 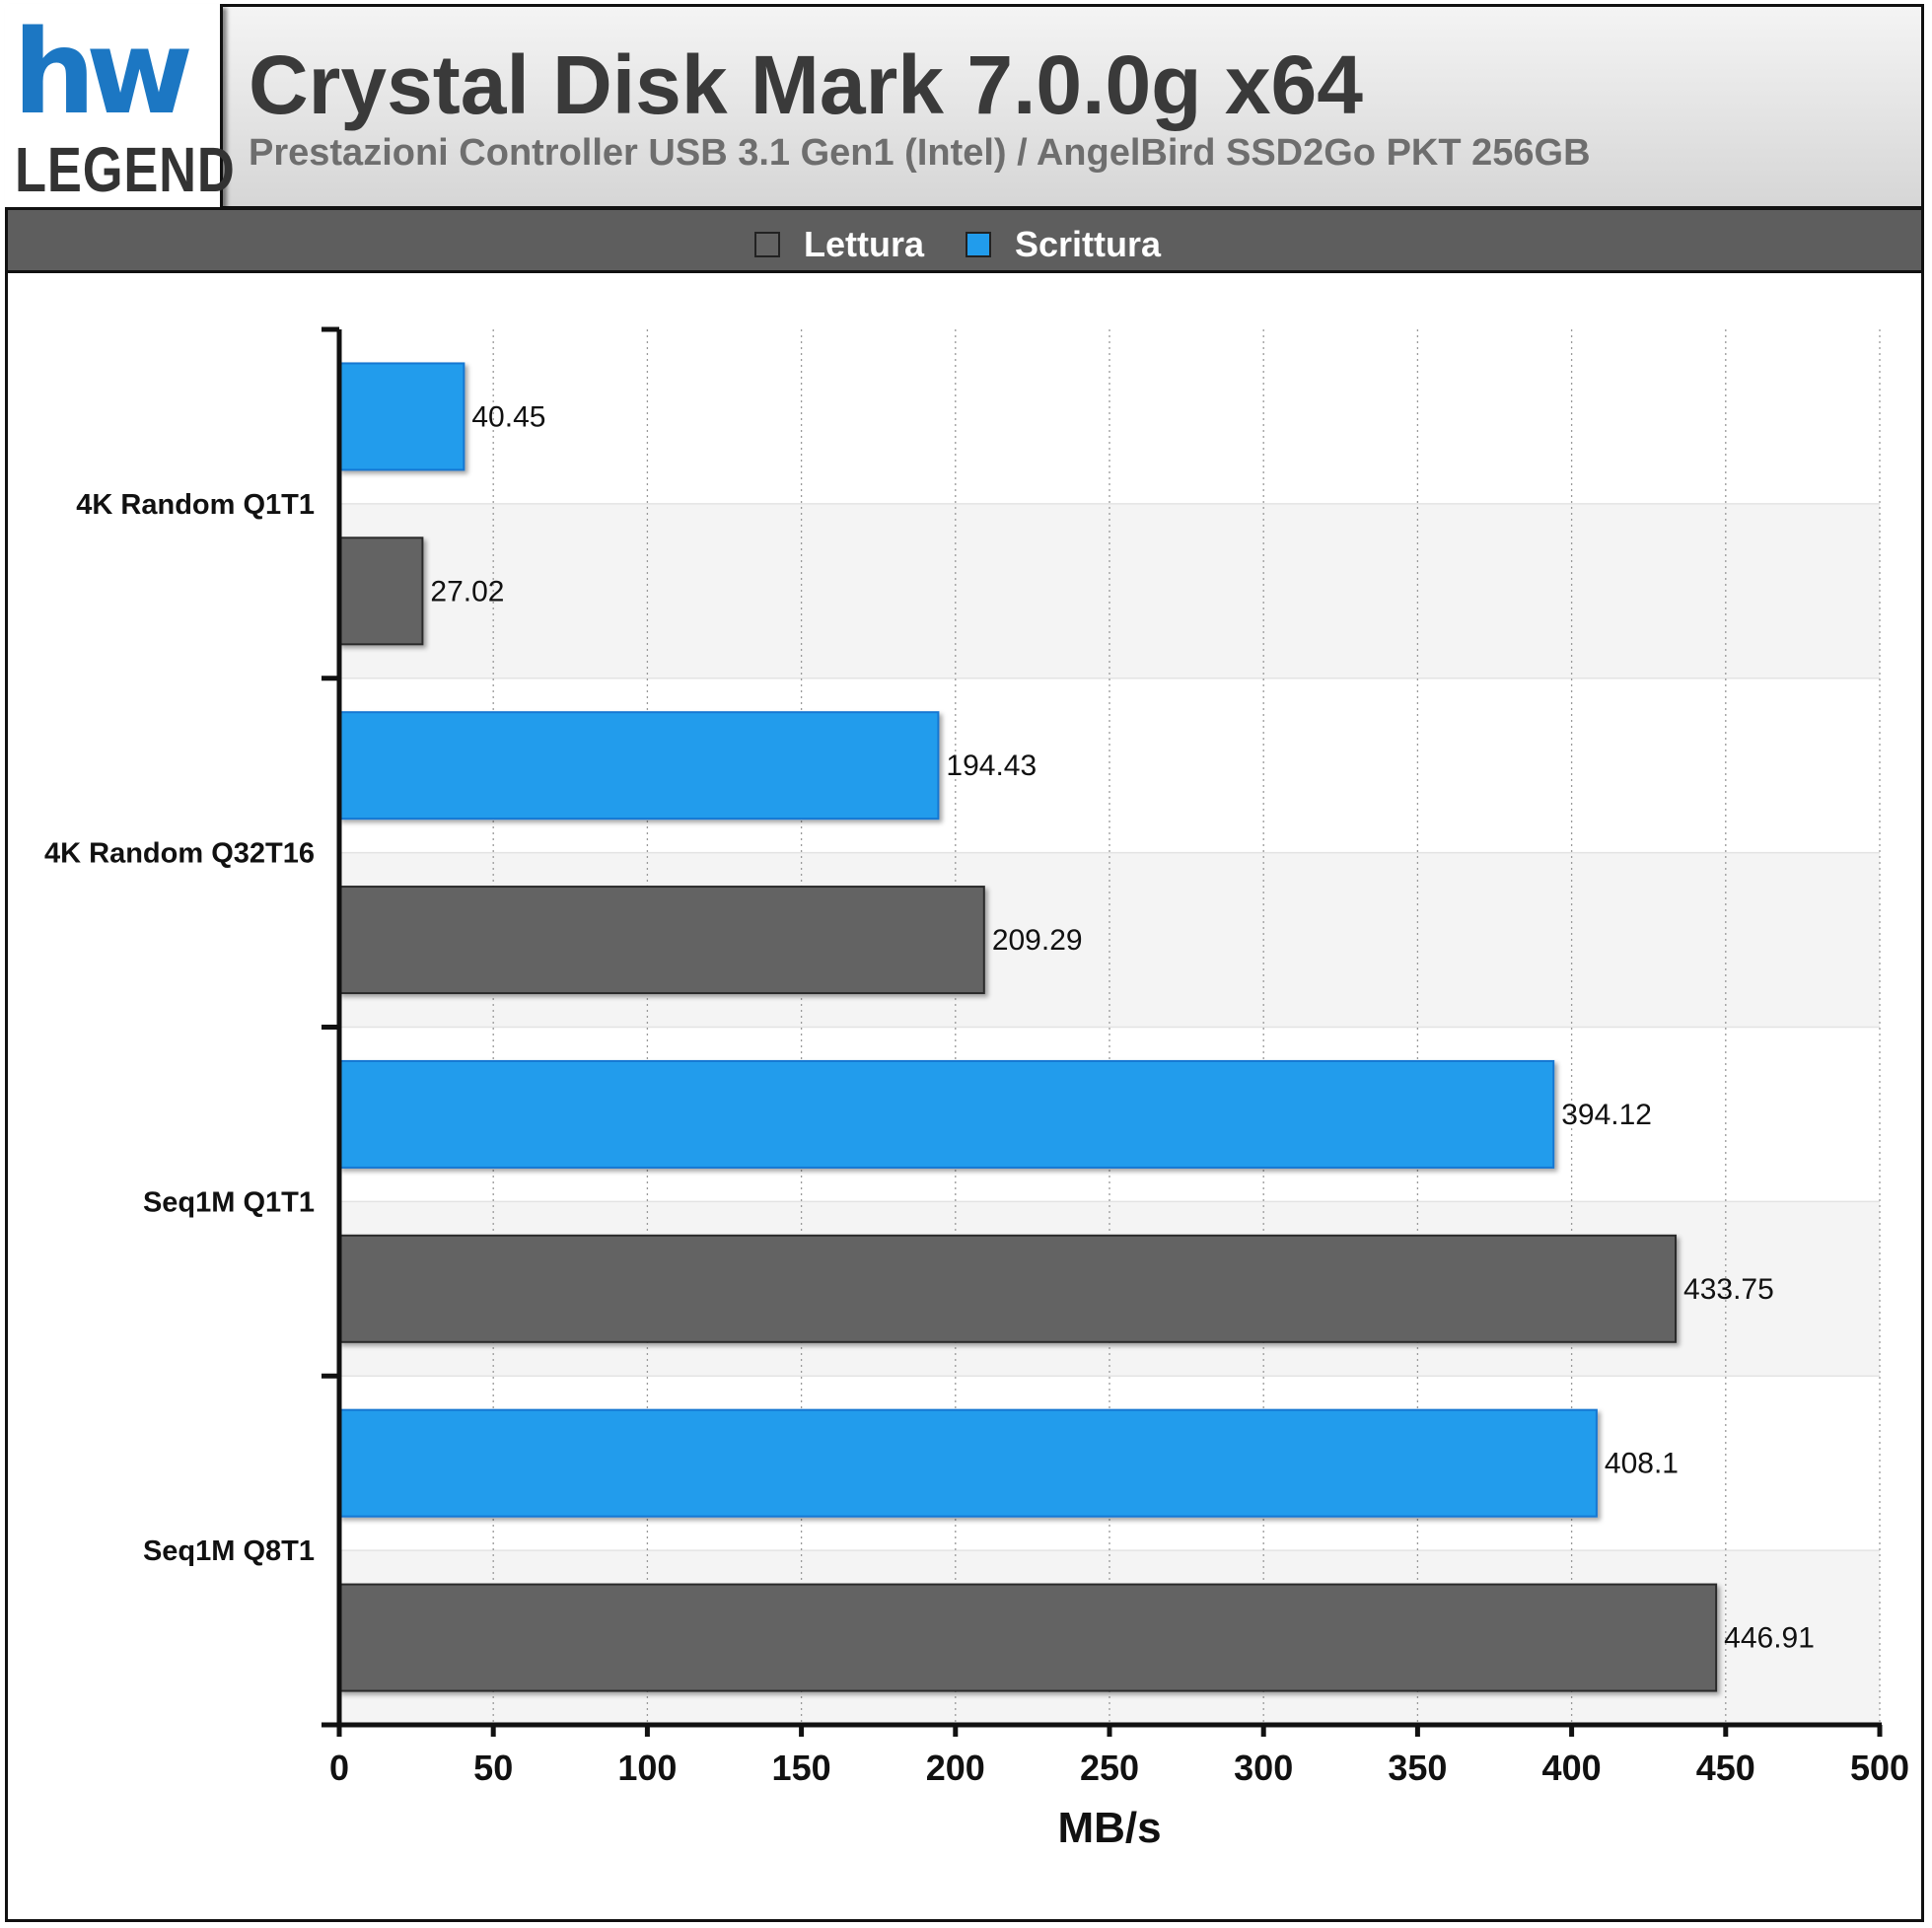 I want to click on chart-title: Crystal Disk Mark 7.0.0g x64, so click(x=806, y=84).